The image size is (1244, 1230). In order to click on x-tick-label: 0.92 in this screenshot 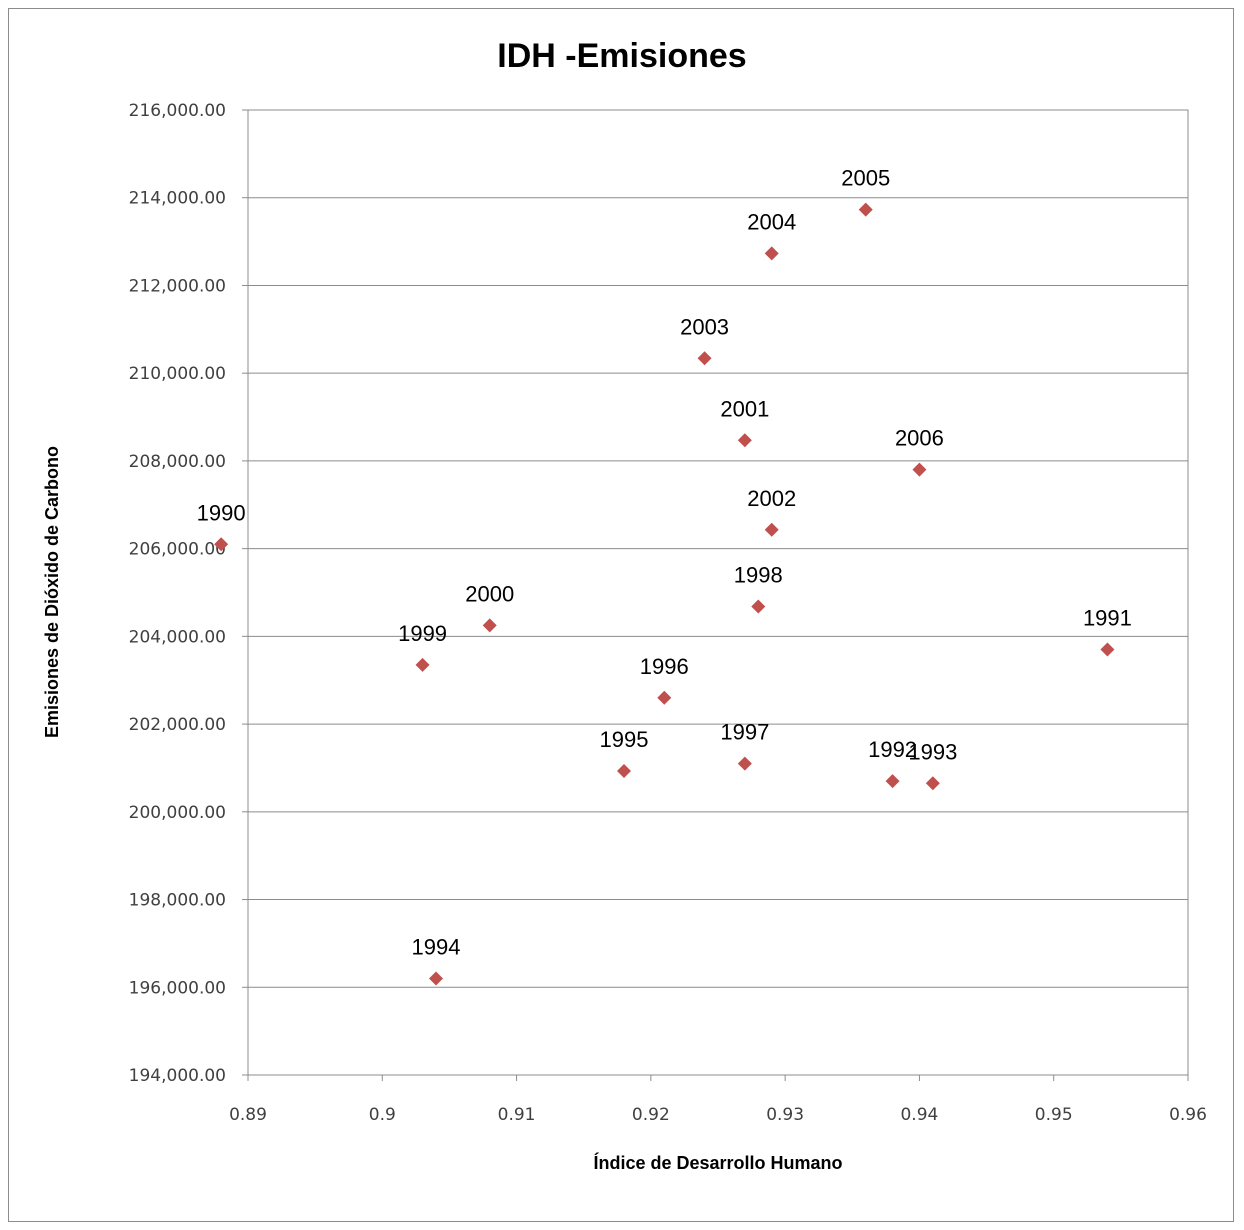, I will do `click(651, 1115)`.